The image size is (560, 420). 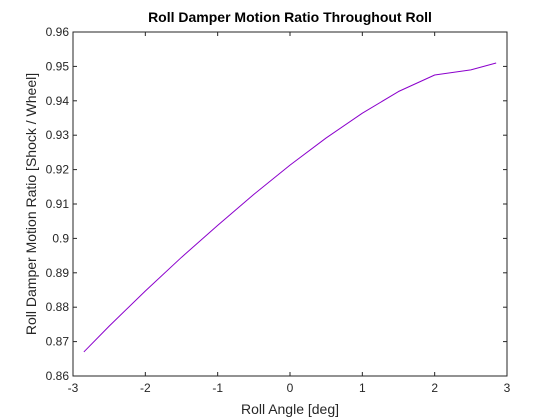 I want to click on chart-title: Roll Damper Motion Ratio Throughout Roll, so click(x=290, y=17).